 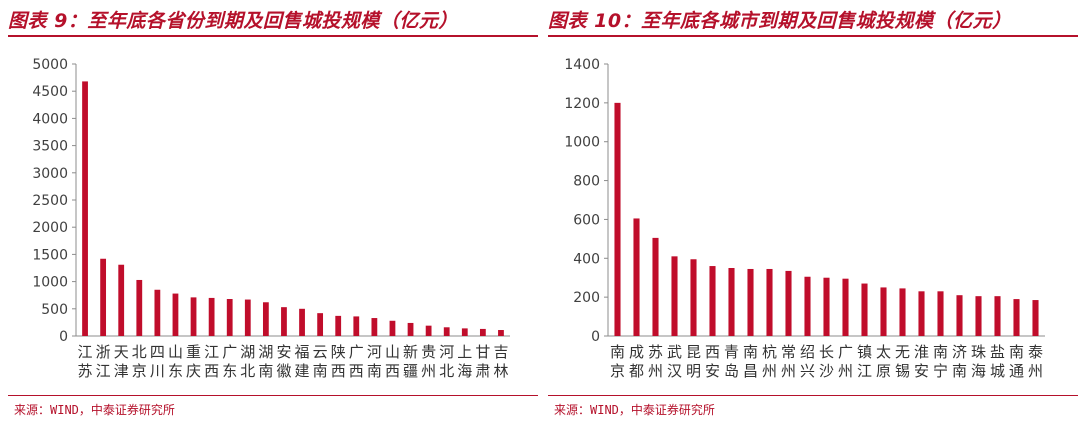 What do you see at coordinates (193, 352) in the screenshot?
I see `x-tick-label: 重` at bounding box center [193, 352].